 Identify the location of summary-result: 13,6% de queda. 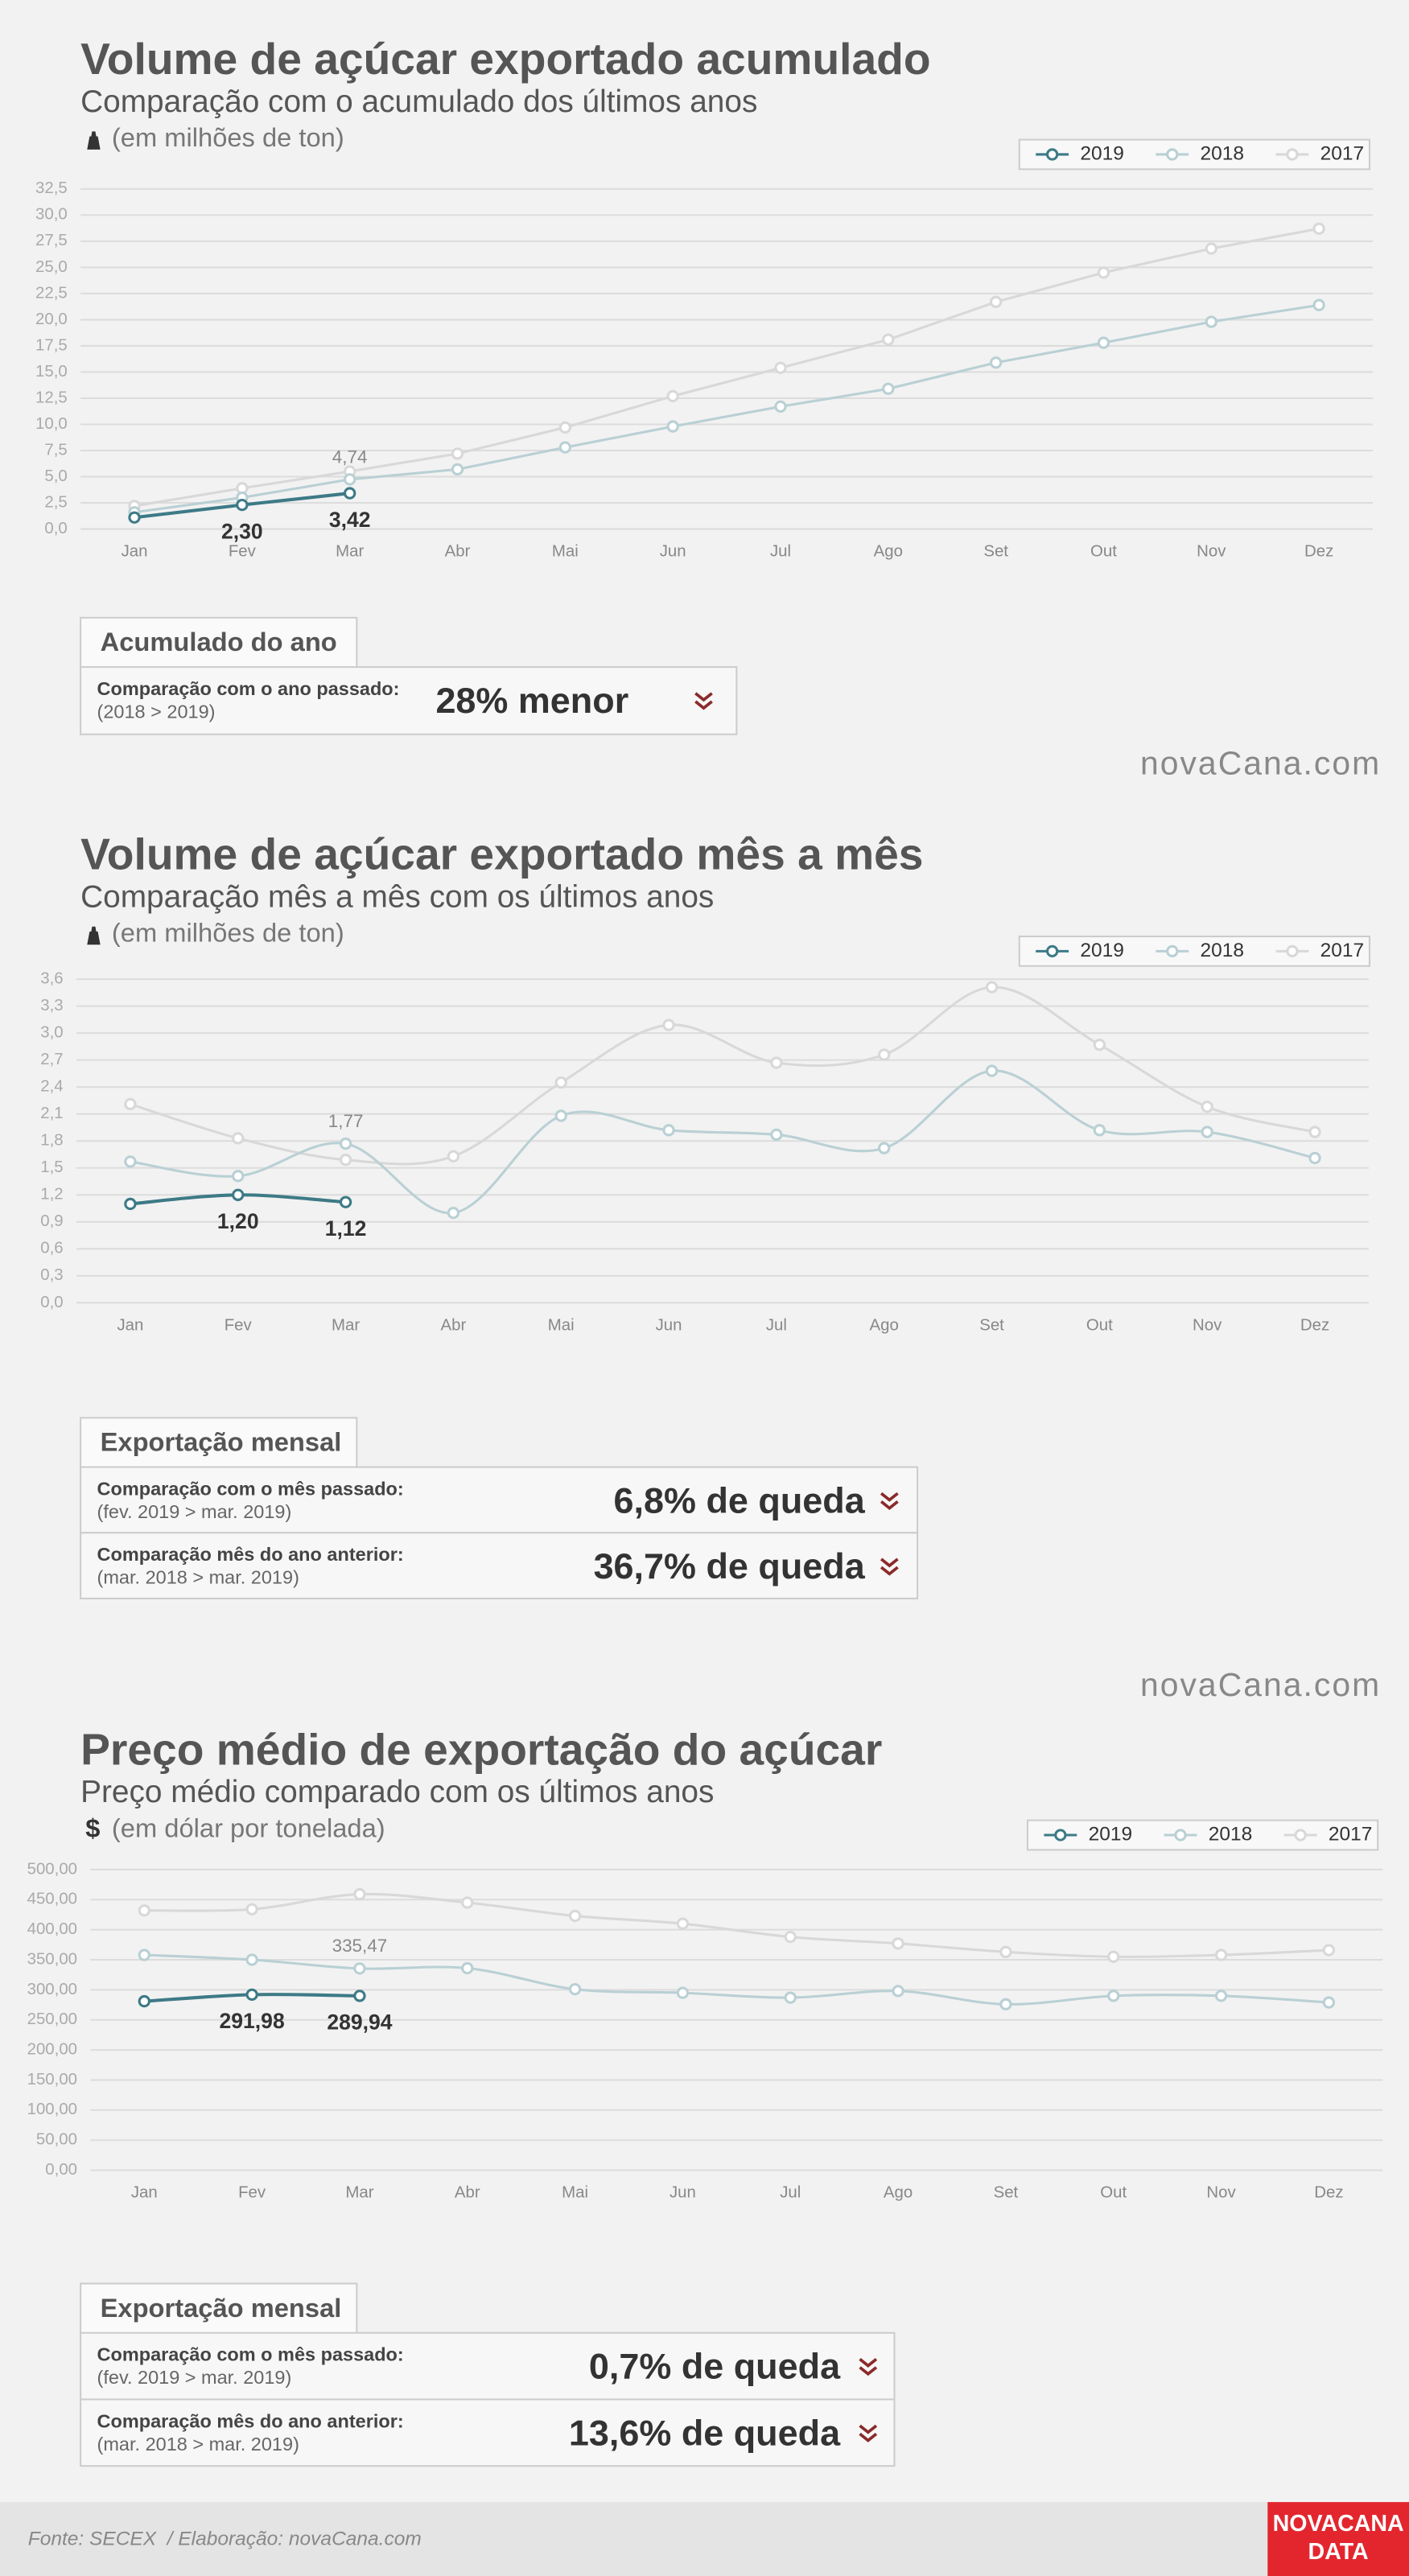
(705, 2432).